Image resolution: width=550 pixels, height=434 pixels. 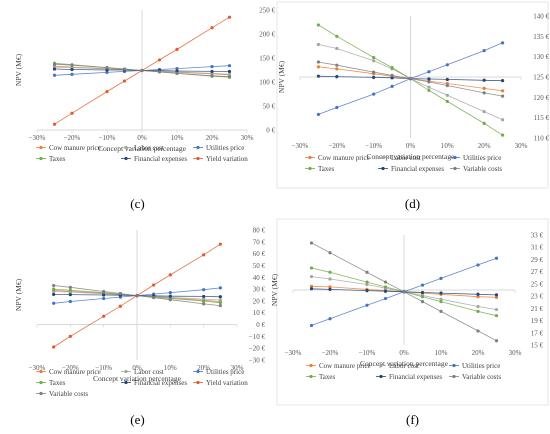 What do you see at coordinates (137, 368) in the screenshot?
I see `x-tick-label: 0%` at bounding box center [137, 368].